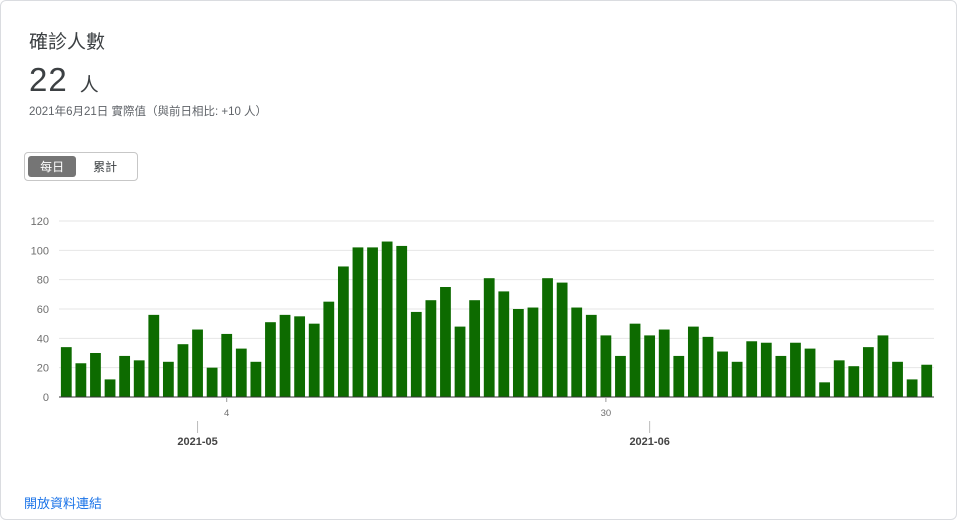 Image resolution: width=959 pixels, height=520 pixels. I want to click on x-tick-label: 30, so click(606, 413).